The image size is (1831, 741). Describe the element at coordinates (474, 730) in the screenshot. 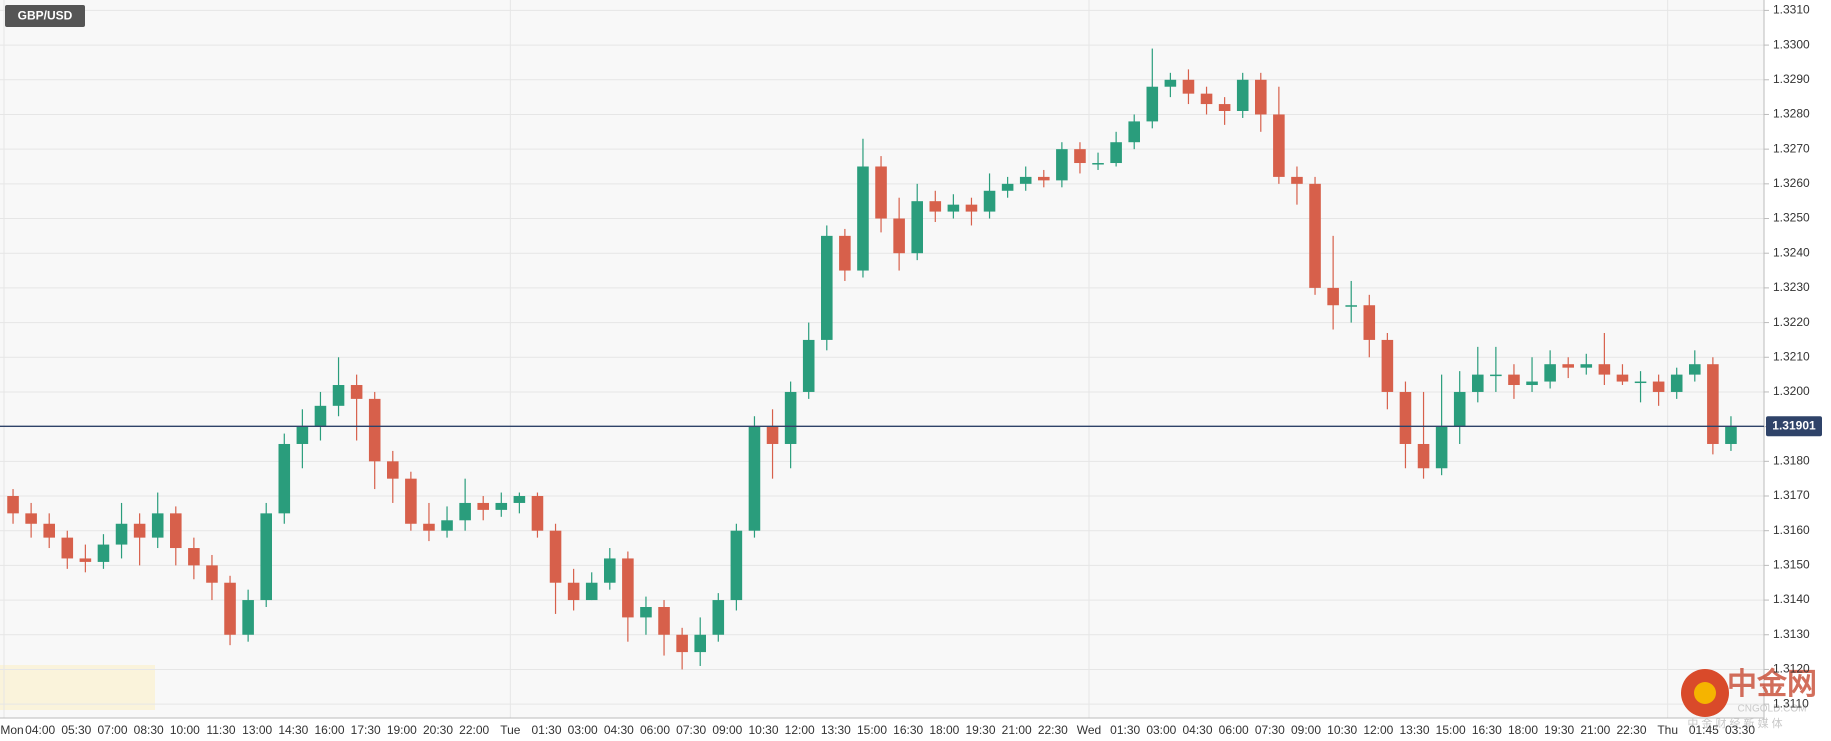

I see `x-tick-label: 22:00` at that location.